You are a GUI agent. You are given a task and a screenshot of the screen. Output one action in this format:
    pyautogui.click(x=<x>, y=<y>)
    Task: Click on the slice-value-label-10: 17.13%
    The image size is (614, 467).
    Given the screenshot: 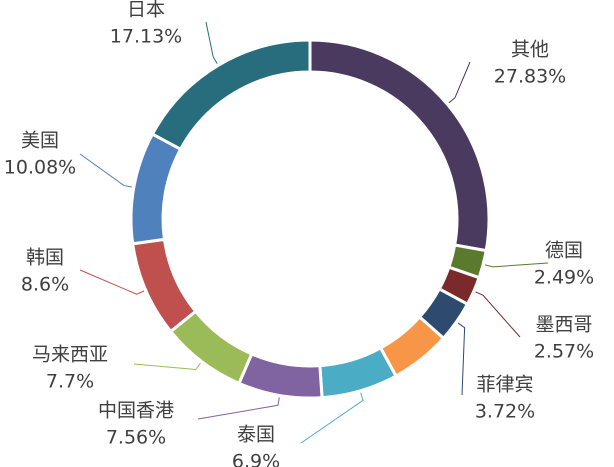 What is the action you would take?
    pyautogui.click(x=146, y=37)
    